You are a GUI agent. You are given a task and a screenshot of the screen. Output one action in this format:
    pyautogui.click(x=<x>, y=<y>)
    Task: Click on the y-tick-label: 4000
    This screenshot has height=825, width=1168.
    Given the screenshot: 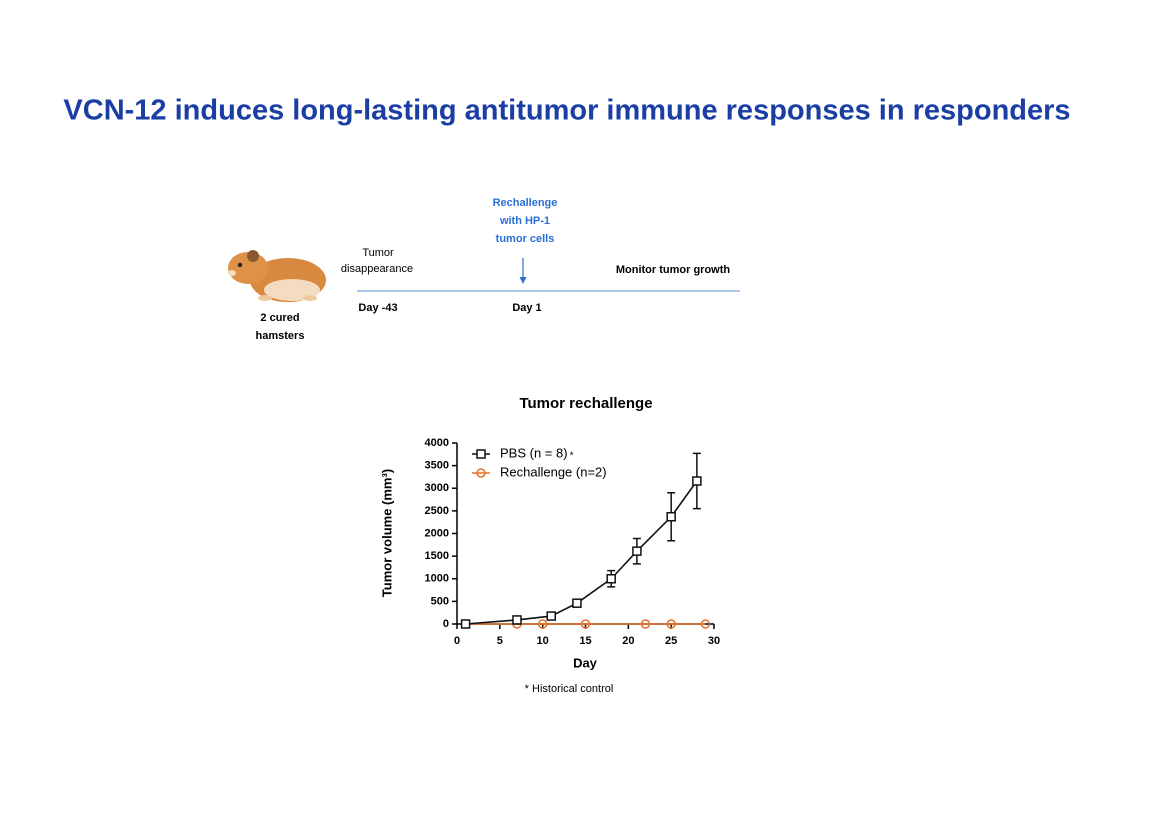 What is the action you would take?
    pyautogui.click(x=437, y=443)
    